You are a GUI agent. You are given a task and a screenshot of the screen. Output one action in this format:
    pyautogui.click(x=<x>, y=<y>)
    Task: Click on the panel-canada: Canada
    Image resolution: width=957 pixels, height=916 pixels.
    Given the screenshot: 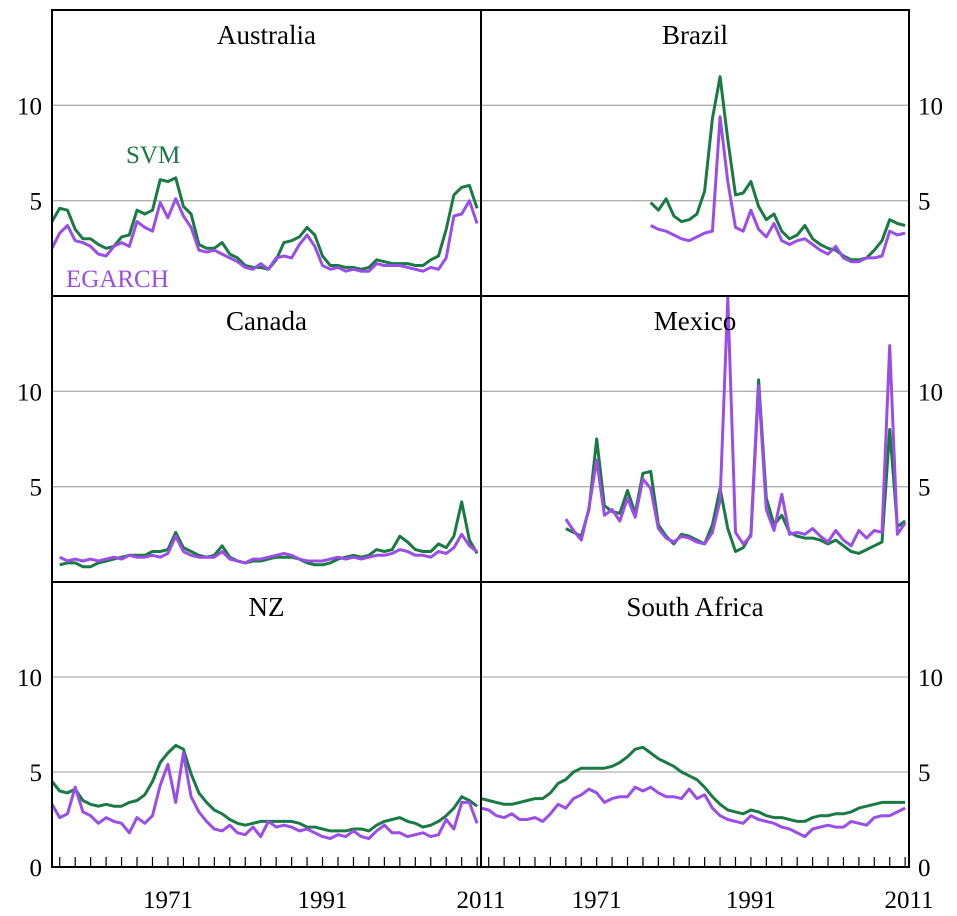 What is the action you would take?
    pyautogui.click(x=266, y=437)
    